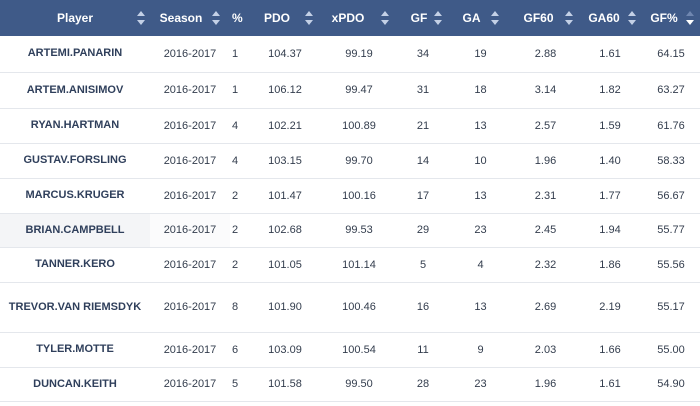 This screenshot has height=406, width=700. What do you see at coordinates (285, 265) in the screenshot?
I see `pdo-cell: 101.05` at bounding box center [285, 265].